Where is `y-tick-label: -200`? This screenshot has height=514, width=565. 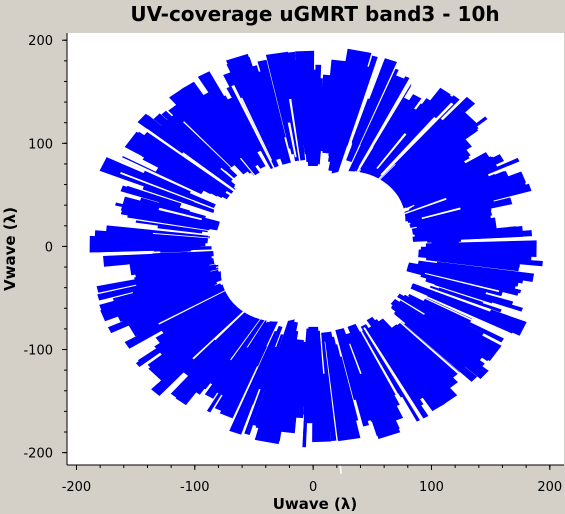 y-tick-label: -200 is located at coordinates (38, 454).